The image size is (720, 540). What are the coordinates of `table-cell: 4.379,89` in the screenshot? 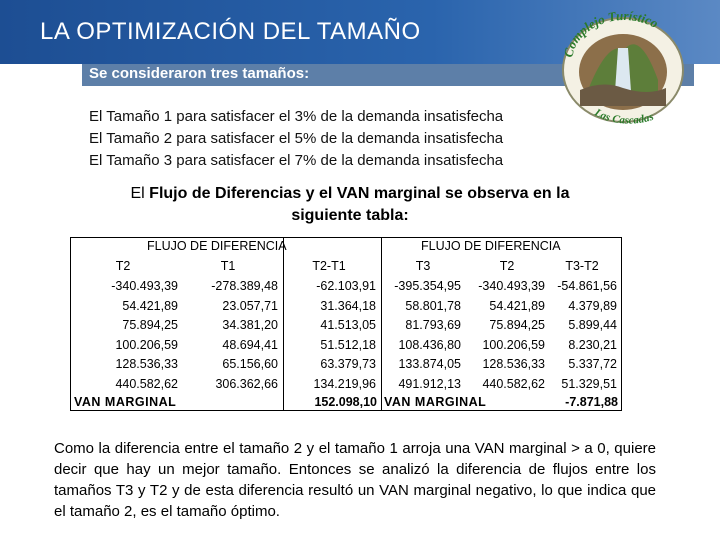 It's located at (592, 305).